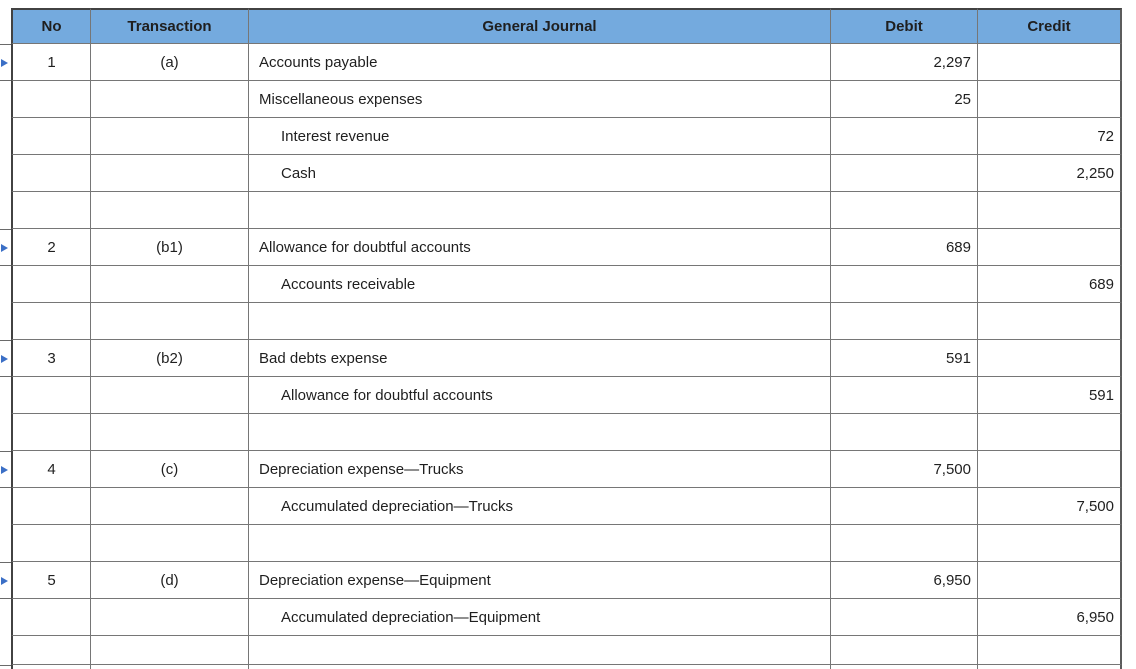 This screenshot has width=1136, height=669. Describe the element at coordinates (1050, 284) in the screenshot. I see `credit-cell: 689` at that location.